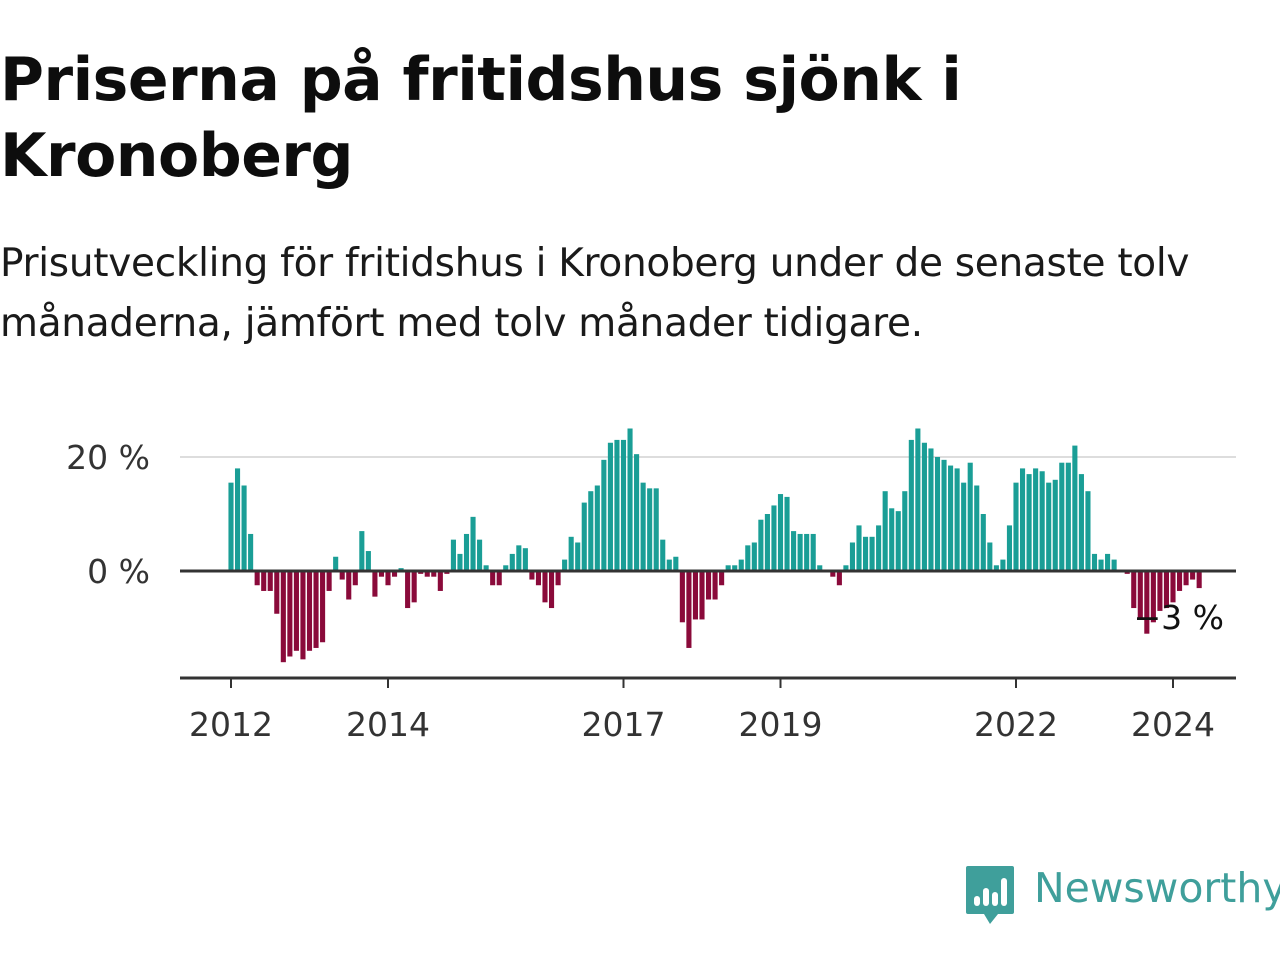 The image size is (1280, 960). What do you see at coordinates (708, 628) in the screenshot?
I see `axis-layer` at bounding box center [708, 628].